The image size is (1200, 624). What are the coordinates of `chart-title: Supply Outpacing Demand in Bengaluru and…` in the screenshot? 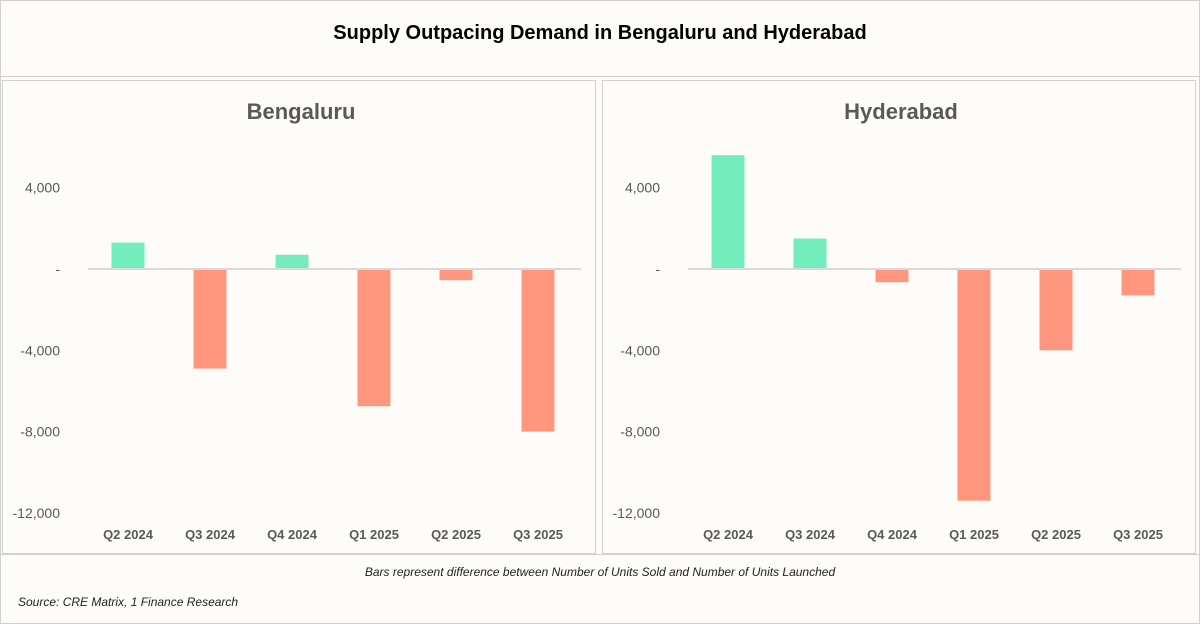 It's located at (600, 33).